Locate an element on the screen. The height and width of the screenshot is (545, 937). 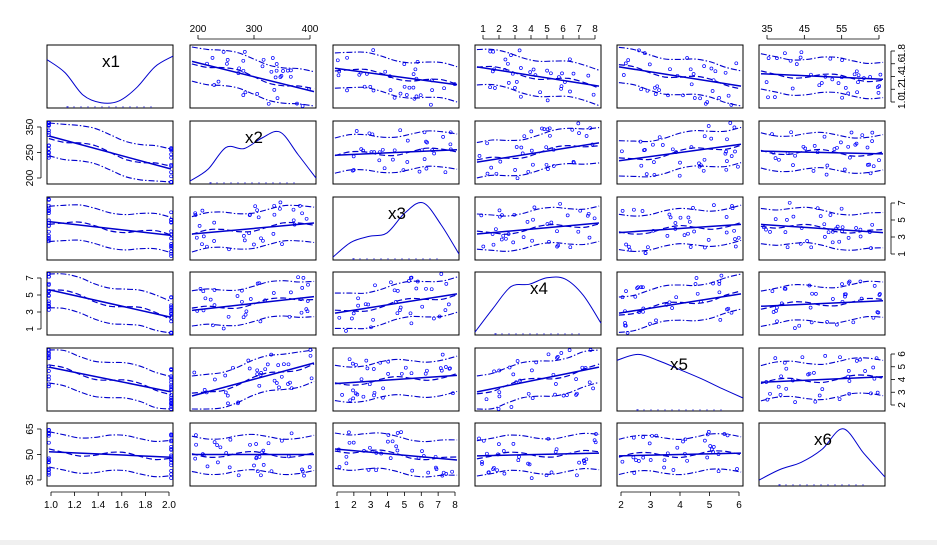
tick-label: 2 is located at coordinates (621, 505).